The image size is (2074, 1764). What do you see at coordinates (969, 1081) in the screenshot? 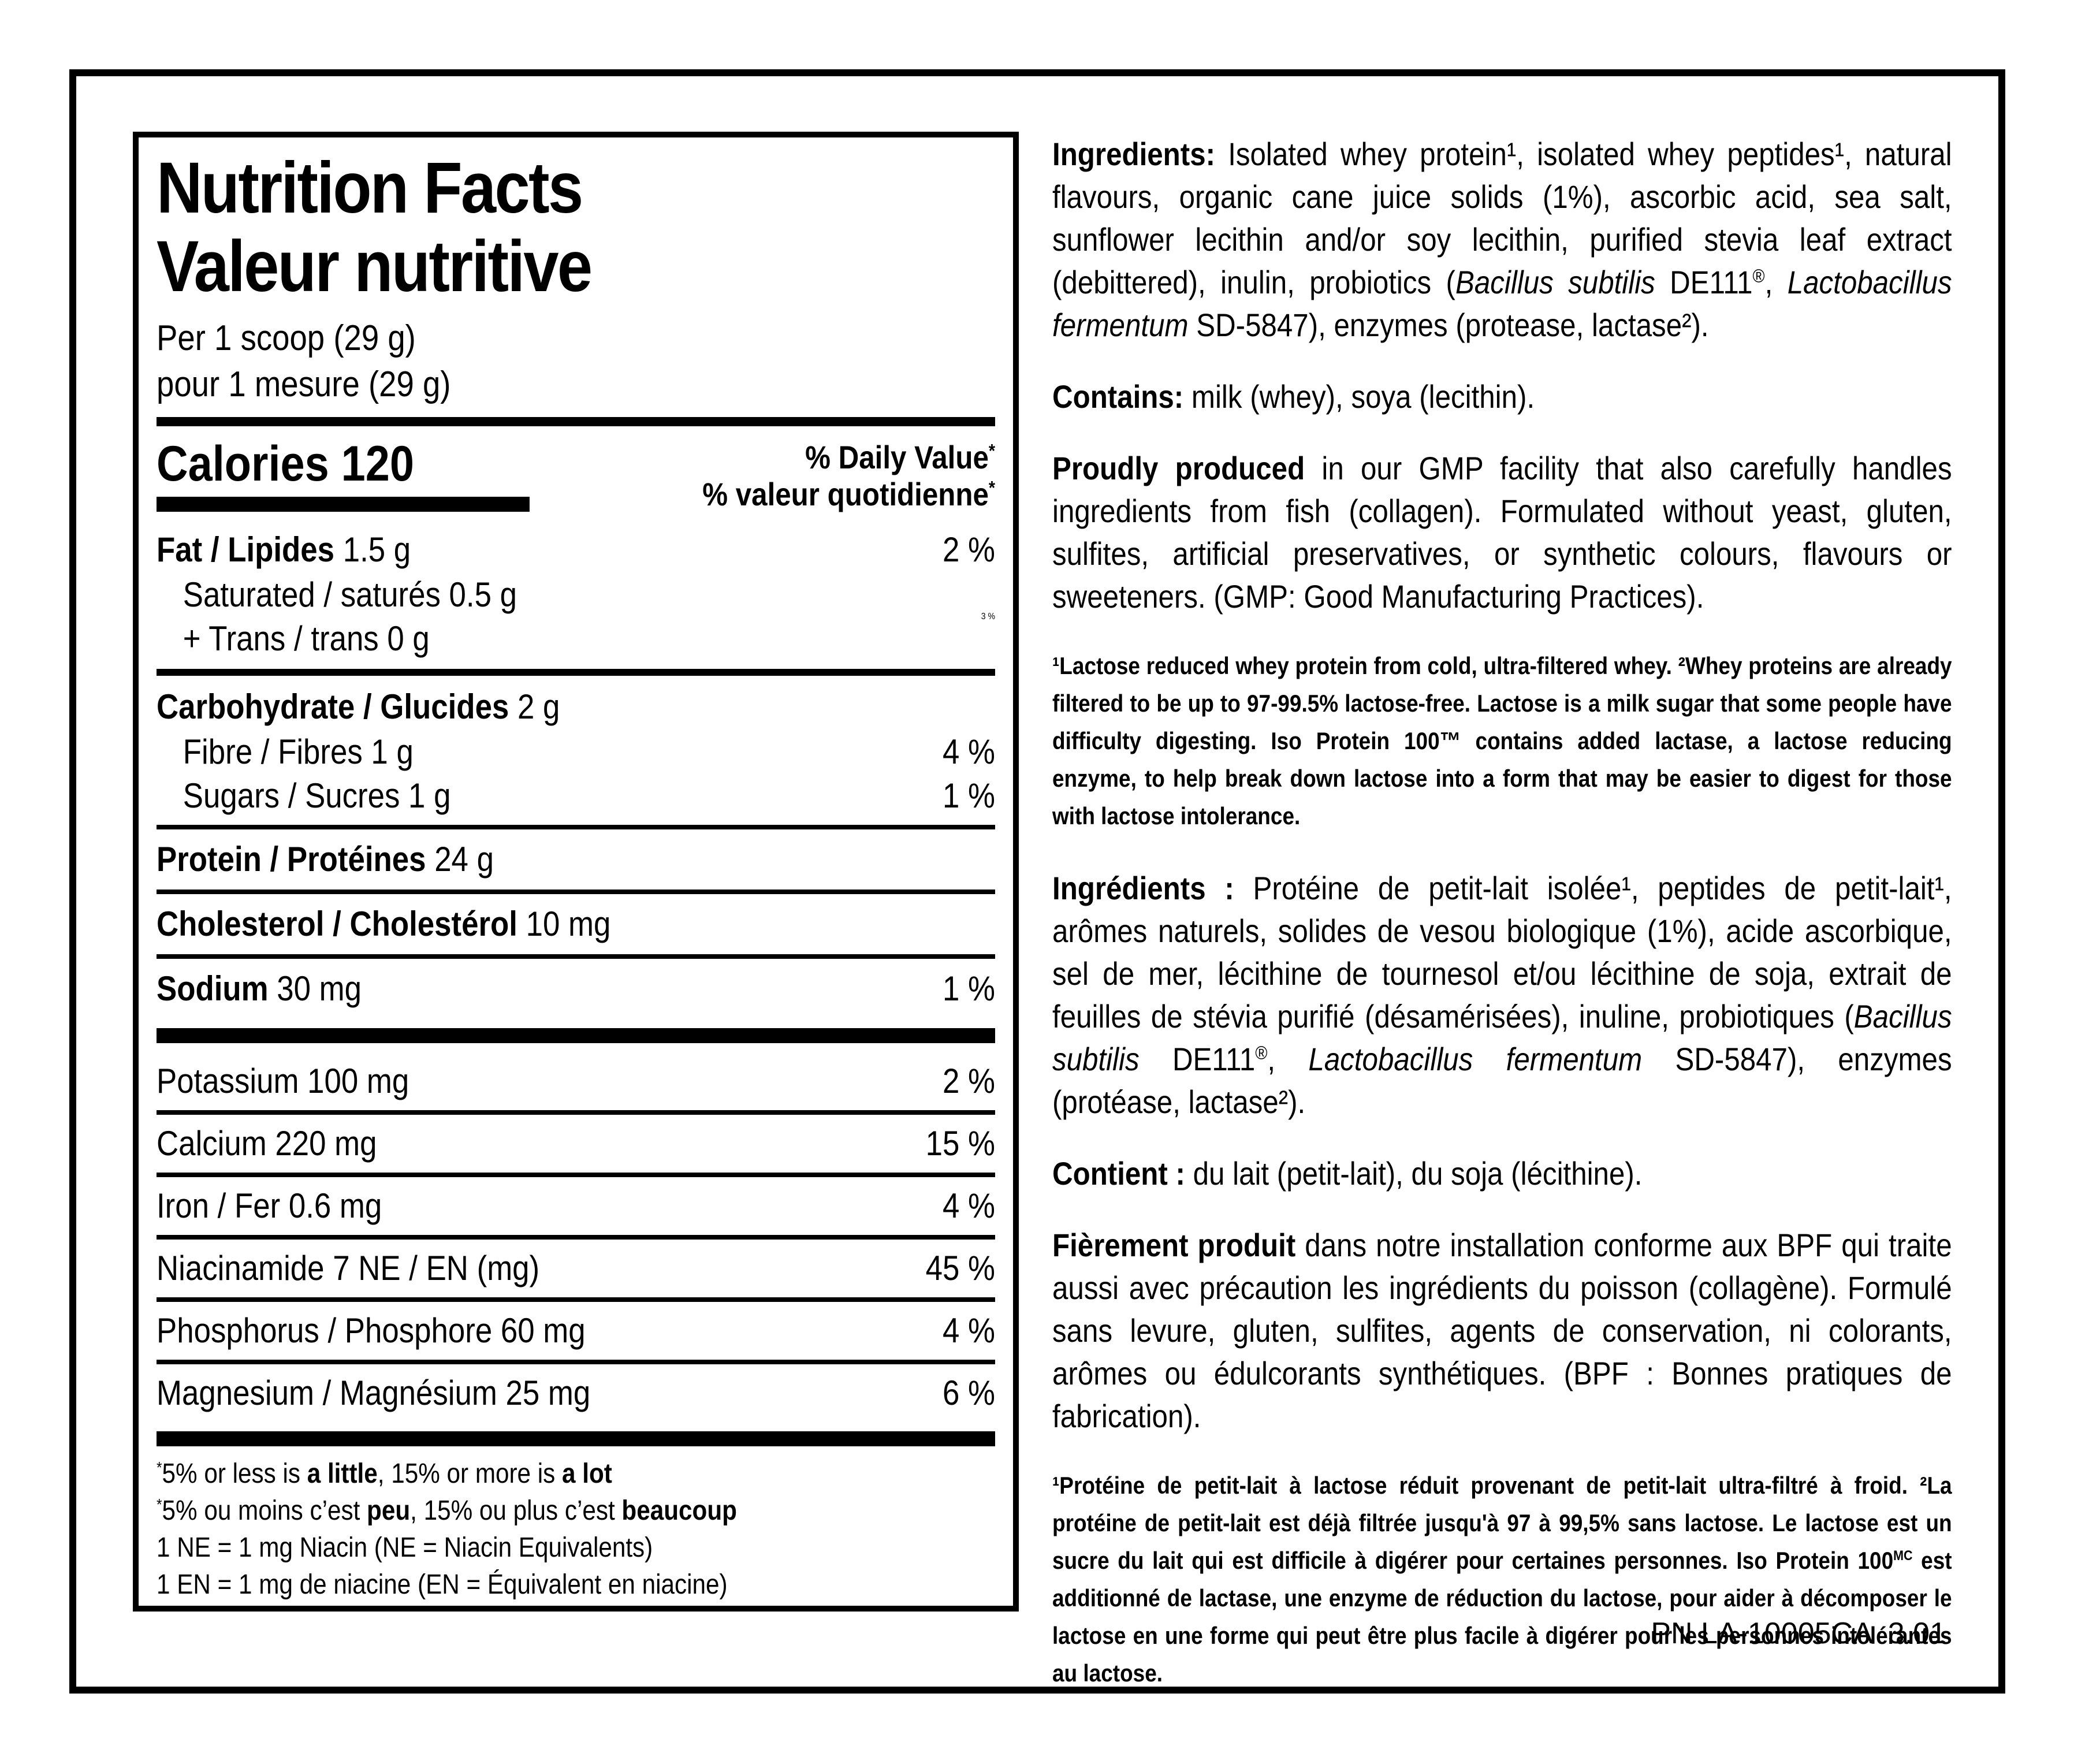
I see `nutrient-dv-potassium: 2 %` at bounding box center [969, 1081].